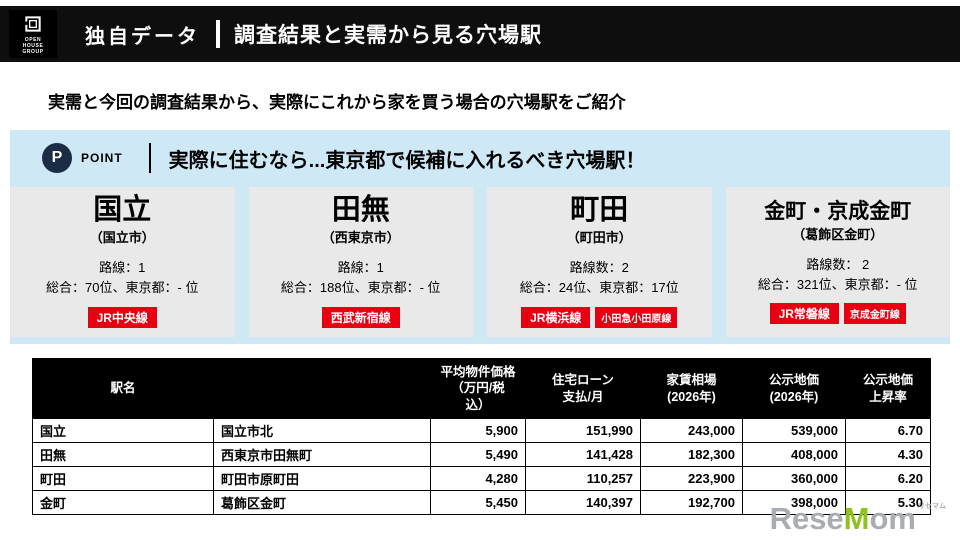 The width and height of the screenshot is (960, 540). Describe the element at coordinates (142, 36) in the screenshot. I see `header-label: 独自データ` at that location.